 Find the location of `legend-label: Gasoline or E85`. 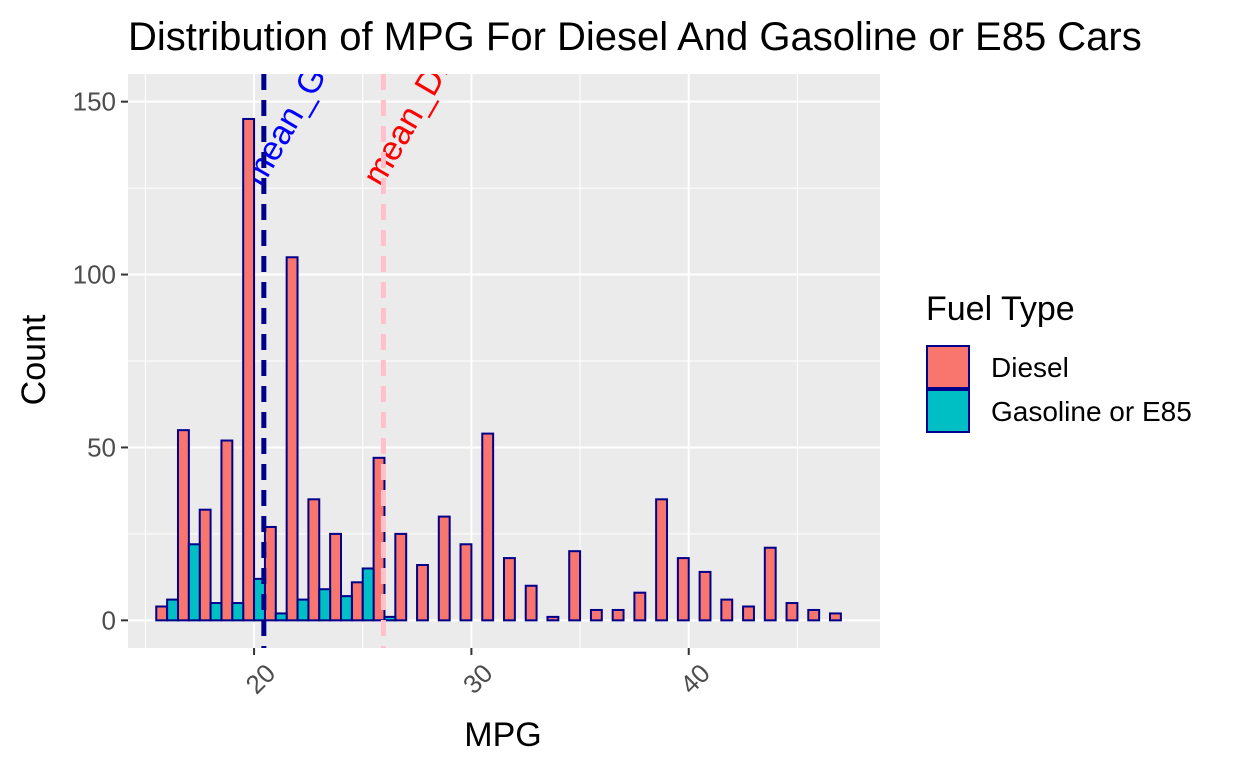

legend-label: Gasoline or E85 is located at coordinates (1091, 411).